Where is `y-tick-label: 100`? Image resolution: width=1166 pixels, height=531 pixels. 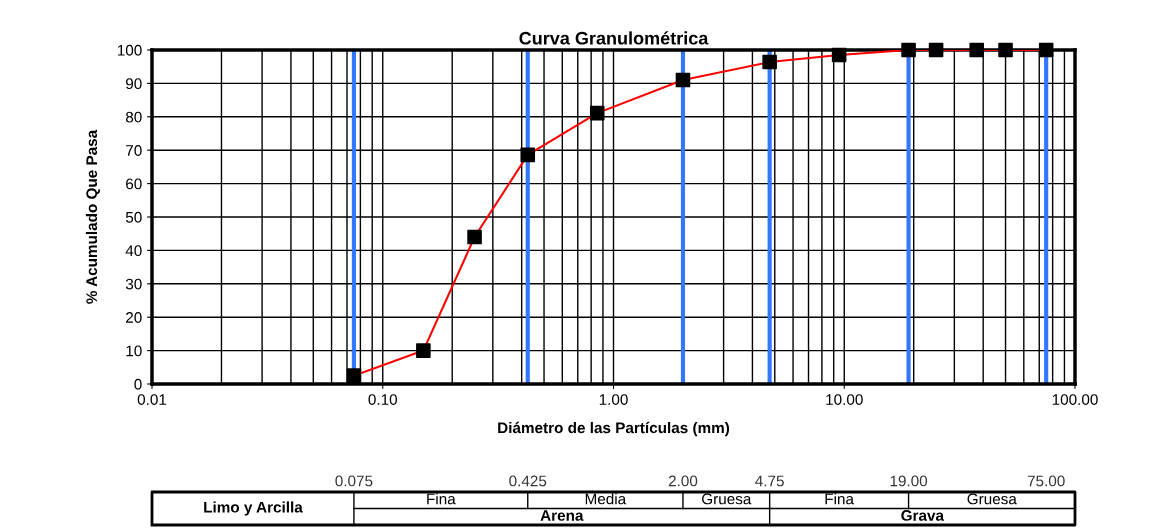
y-tick-label: 100 is located at coordinates (129, 50).